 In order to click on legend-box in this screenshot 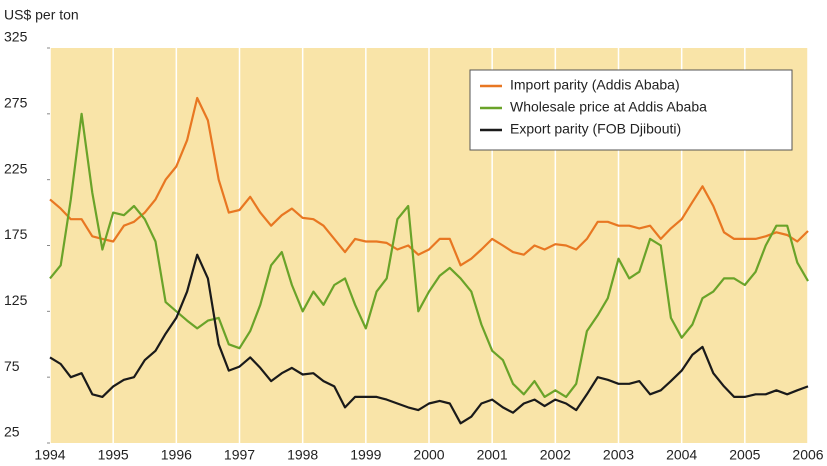, I will do `click(631, 110)`.